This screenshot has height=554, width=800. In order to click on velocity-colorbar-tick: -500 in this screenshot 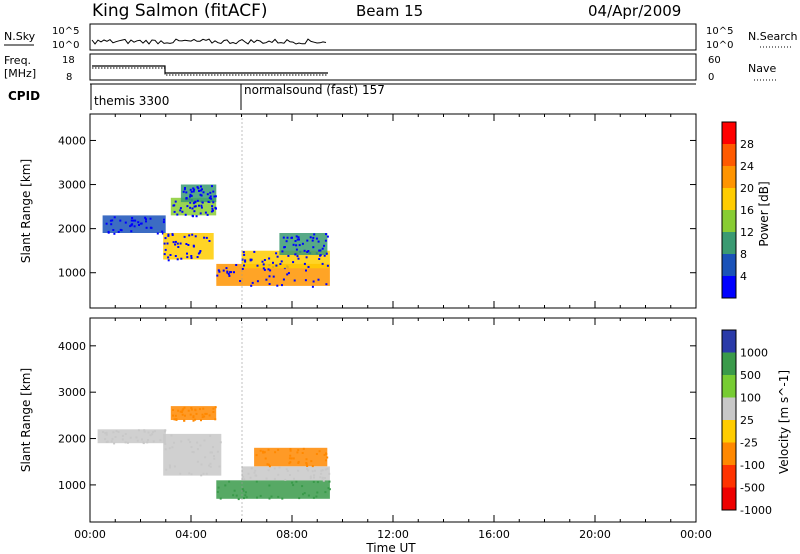, I will do `click(752, 488)`.